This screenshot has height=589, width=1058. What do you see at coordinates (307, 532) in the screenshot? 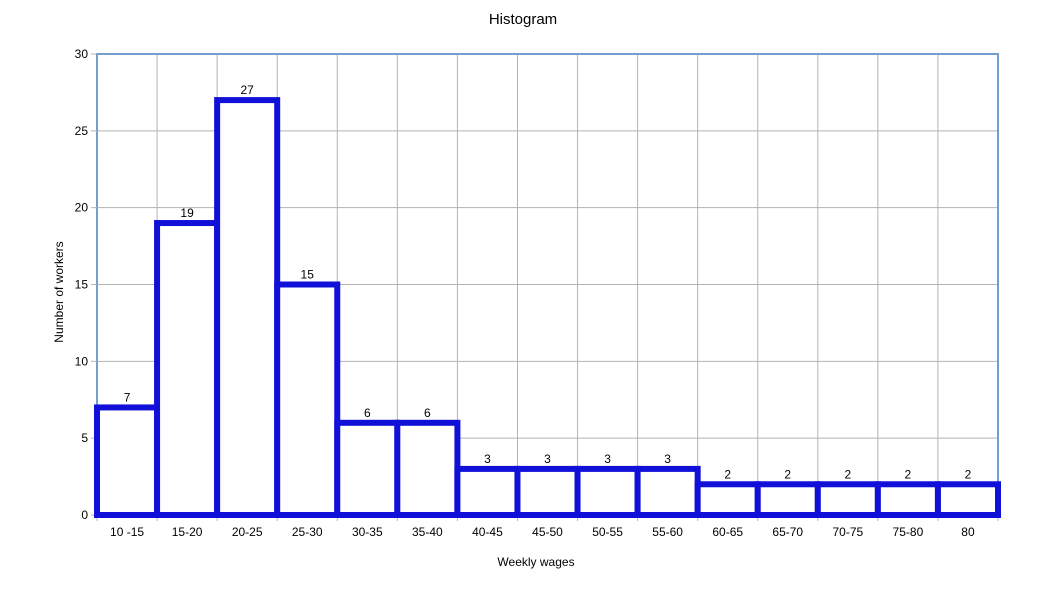
I see `x-tick-label: 25-30` at bounding box center [307, 532].